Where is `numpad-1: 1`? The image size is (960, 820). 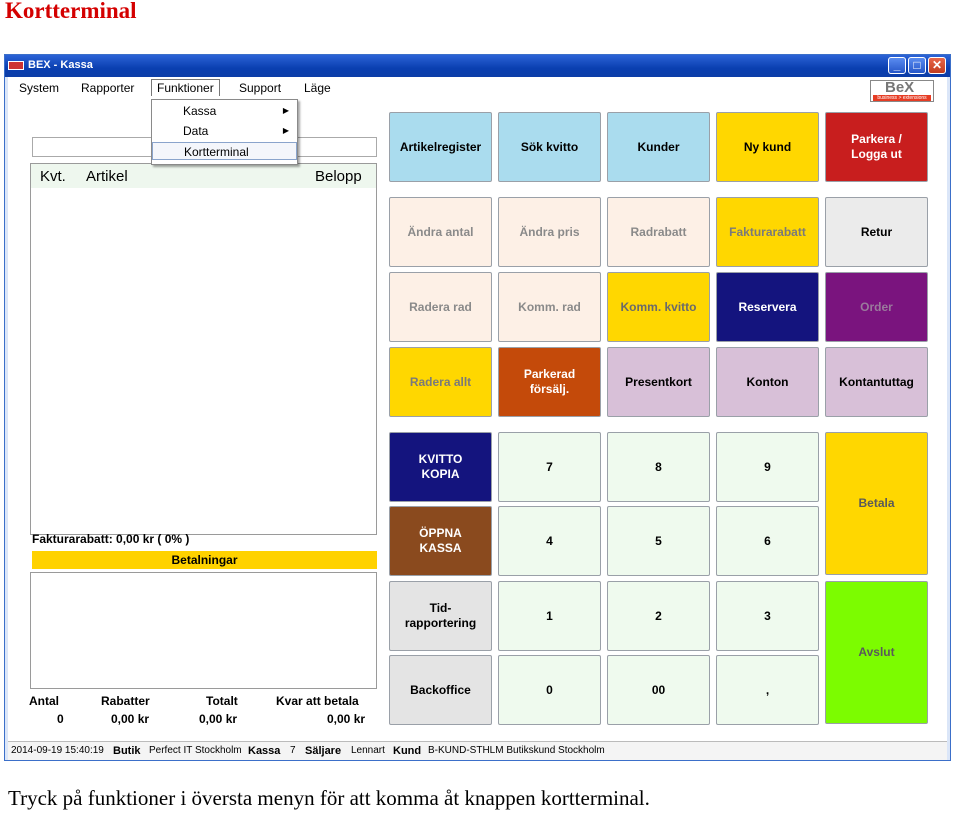
numpad-1: 1 is located at coordinates (549, 616).